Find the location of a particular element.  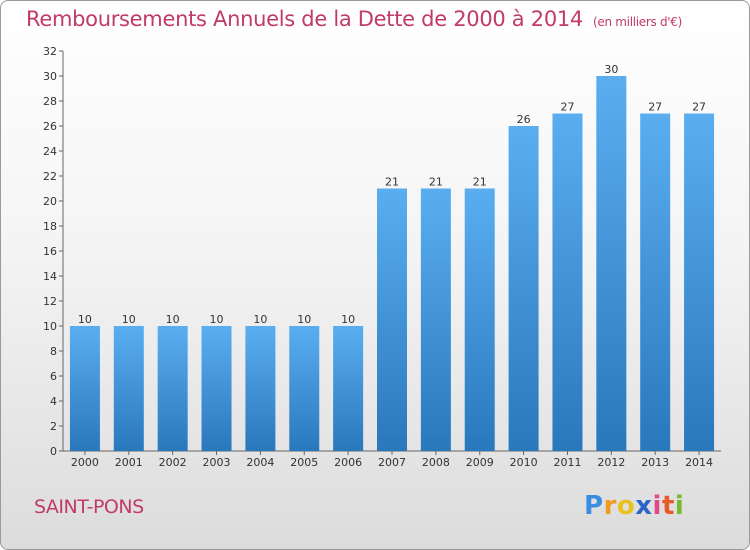

y-tick-label: 2 is located at coordinates (53, 426).